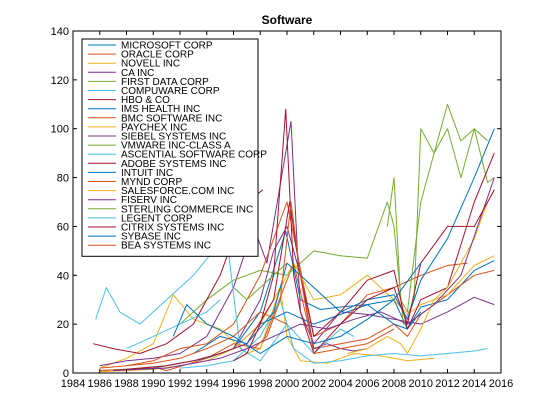  What do you see at coordinates (394, 384) in the screenshot?
I see `x-tick-label: 2008` at bounding box center [394, 384].